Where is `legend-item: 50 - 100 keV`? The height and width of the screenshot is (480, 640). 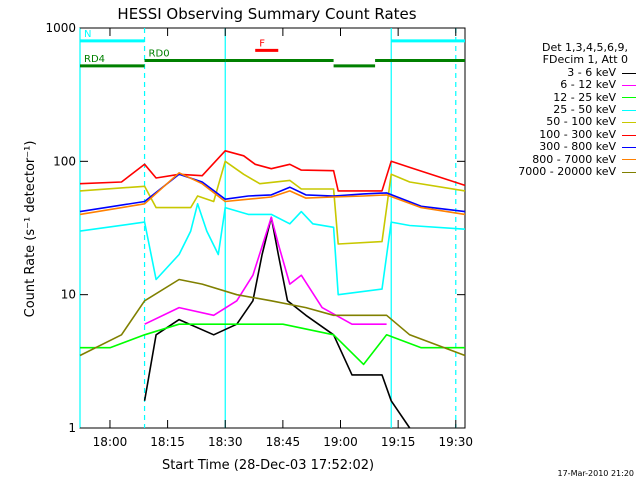 legend-item: 50 - 100 keV is located at coordinates (564, 122).